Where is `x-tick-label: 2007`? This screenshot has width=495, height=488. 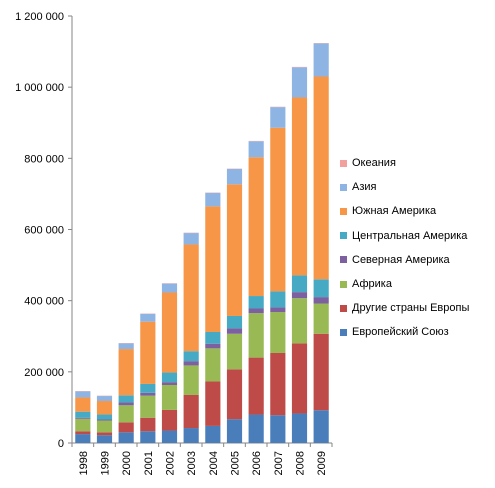 x-tick-label: 2007 is located at coordinates (279, 463).